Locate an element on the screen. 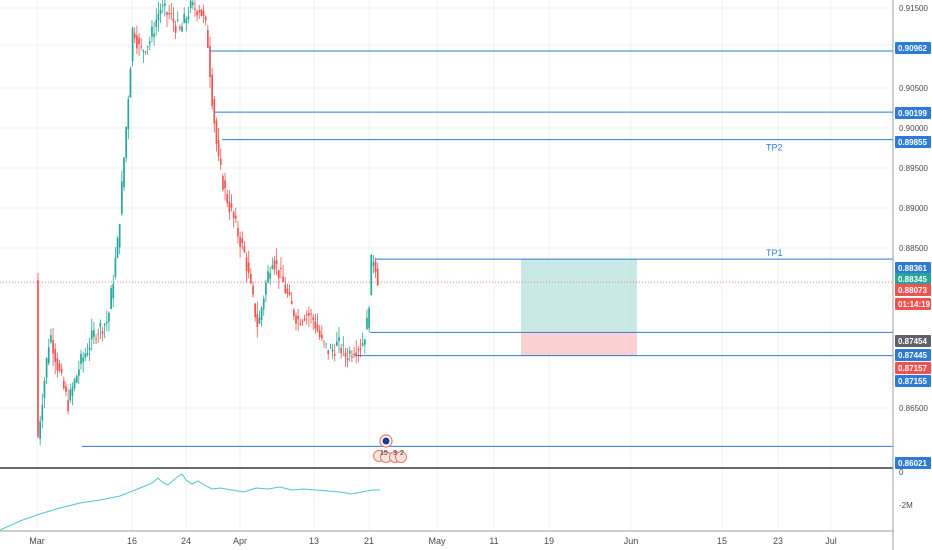  indicator-tick-0: 0 is located at coordinates (901, 472).